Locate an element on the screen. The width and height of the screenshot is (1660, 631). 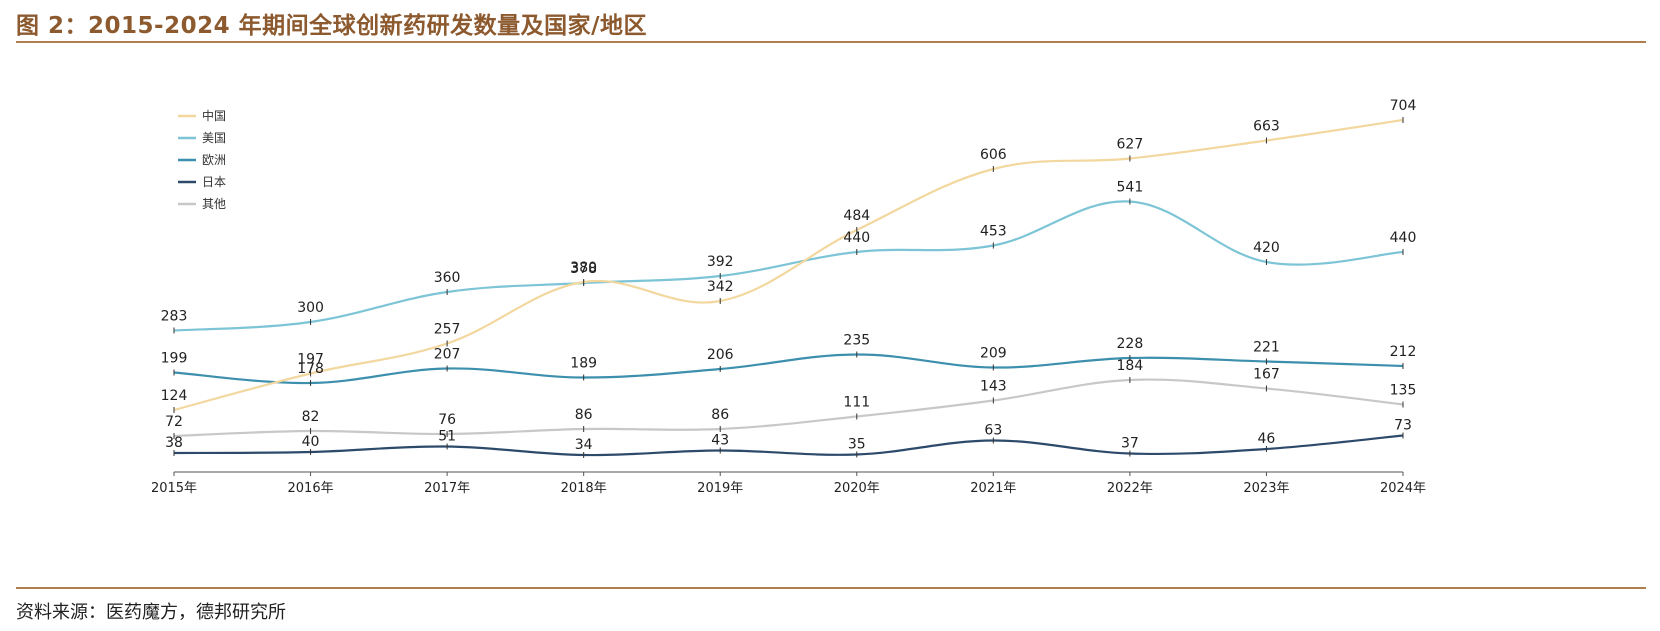
legend-label-1: 中国 is located at coordinates (214, 115).